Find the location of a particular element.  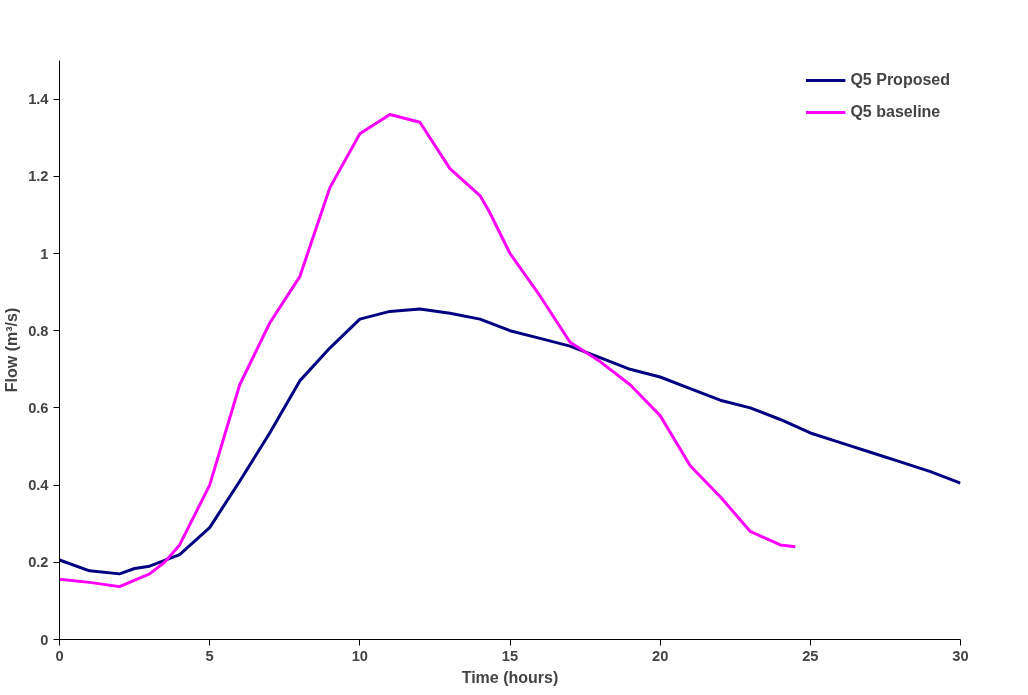

legend-label: Q5 baseline is located at coordinates (895, 112).